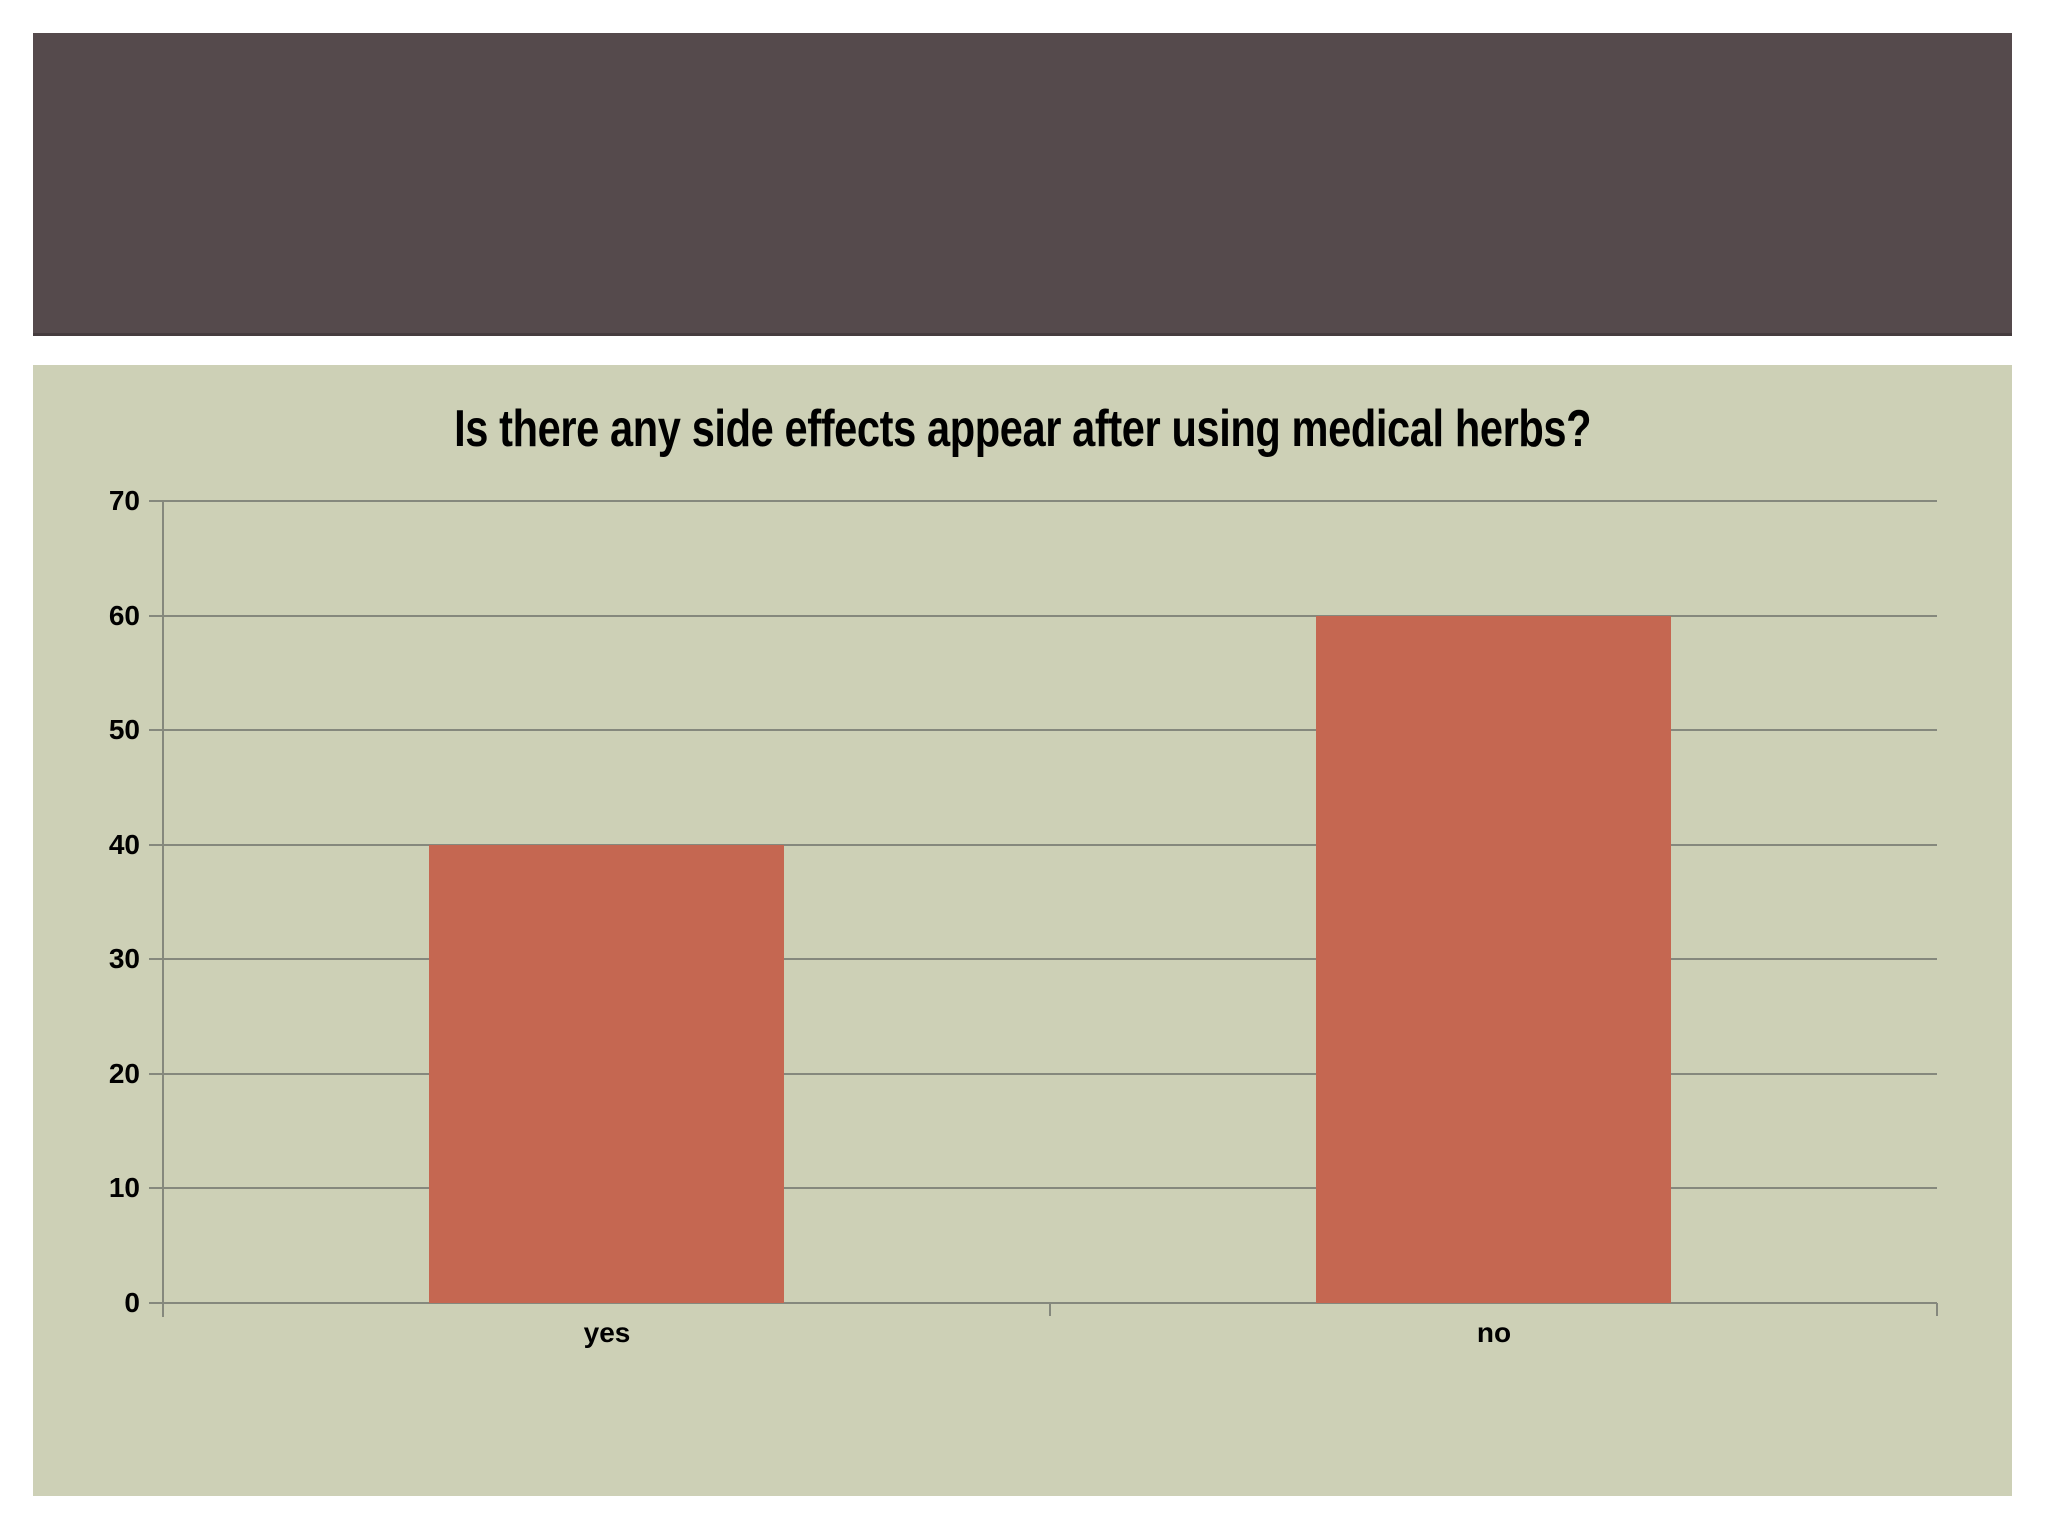 This screenshot has height=1536, width=2048. Describe the element at coordinates (124, 1187) in the screenshot. I see `y-axis-label-10: 10` at that location.